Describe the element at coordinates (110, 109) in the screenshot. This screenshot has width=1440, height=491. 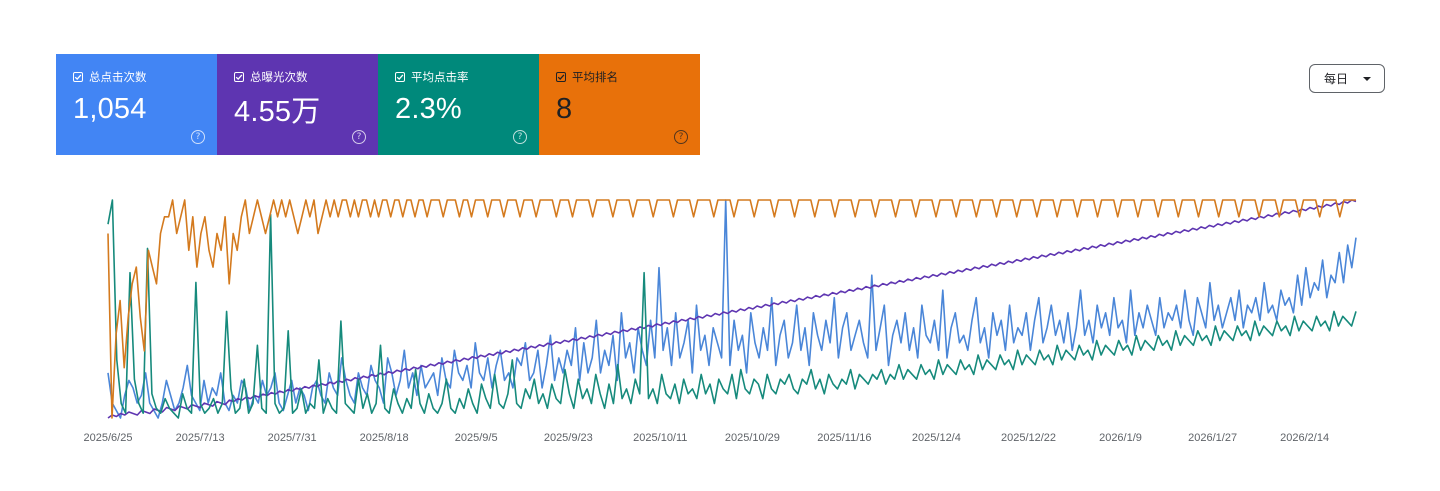
I see `metric-value: 1,054` at that location.